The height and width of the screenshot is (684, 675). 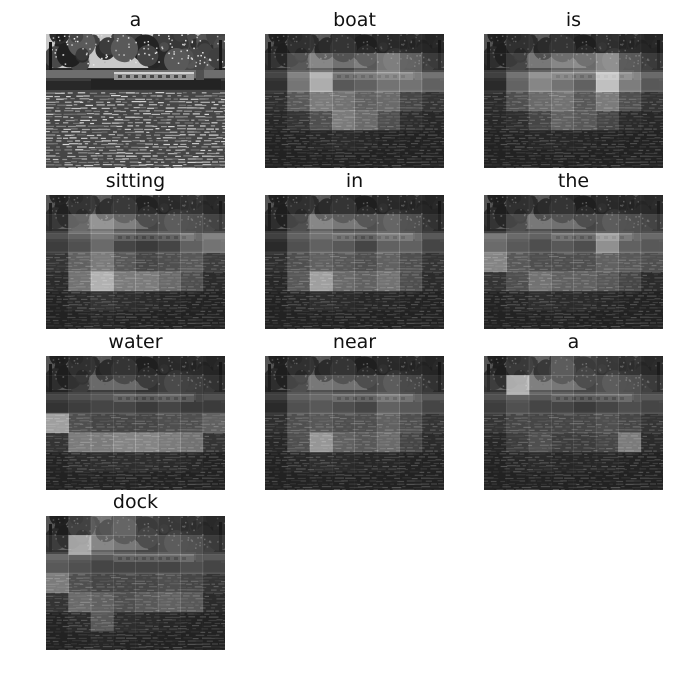 I want to click on attention-map, so click(x=135, y=262).